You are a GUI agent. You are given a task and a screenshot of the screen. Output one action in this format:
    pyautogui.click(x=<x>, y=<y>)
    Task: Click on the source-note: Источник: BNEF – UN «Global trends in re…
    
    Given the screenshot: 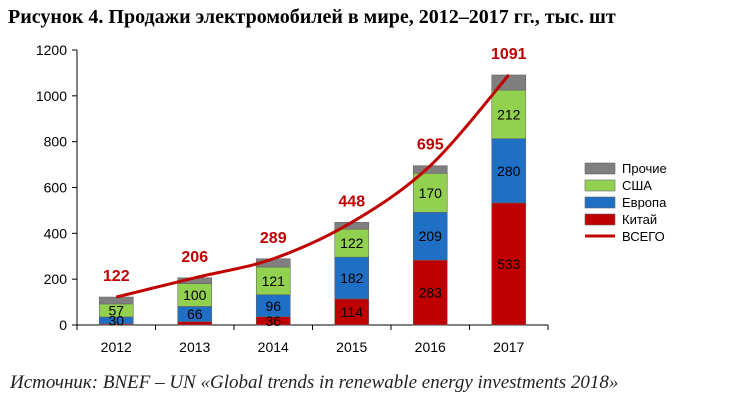 What is the action you would take?
    pyautogui.click(x=314, y=382)
    